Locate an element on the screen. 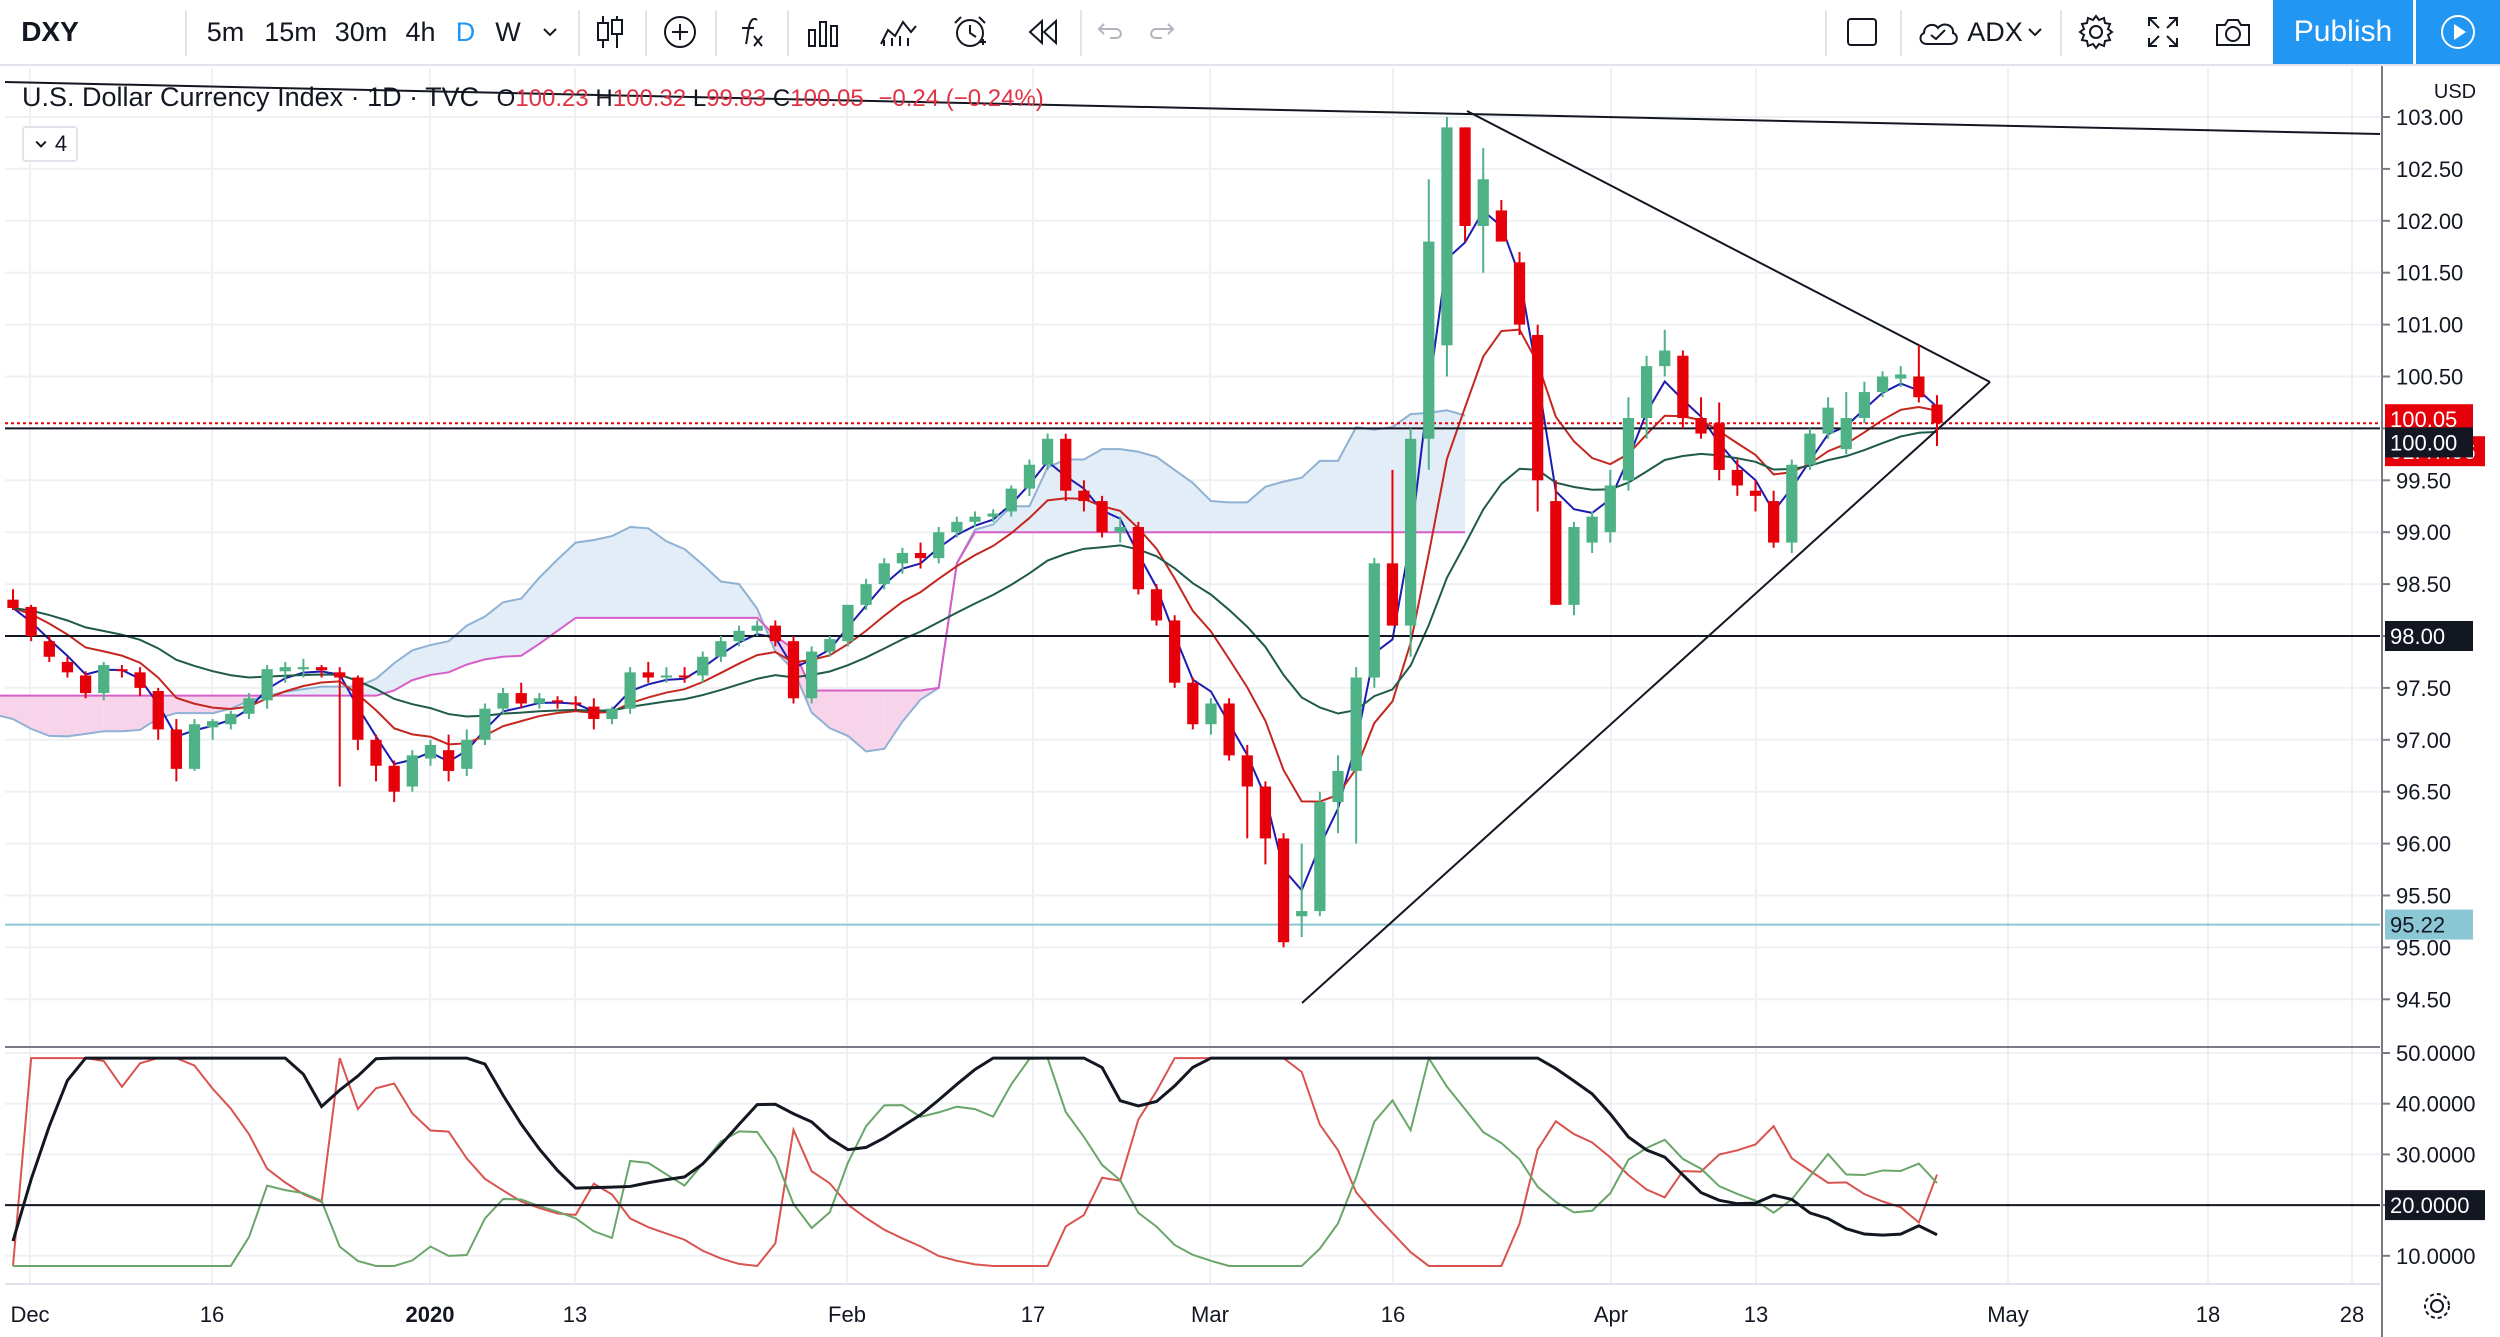 This screenshot has width=2500, height=1337. chart-settings-gear-icon is located at coordinates (2437, 1306).